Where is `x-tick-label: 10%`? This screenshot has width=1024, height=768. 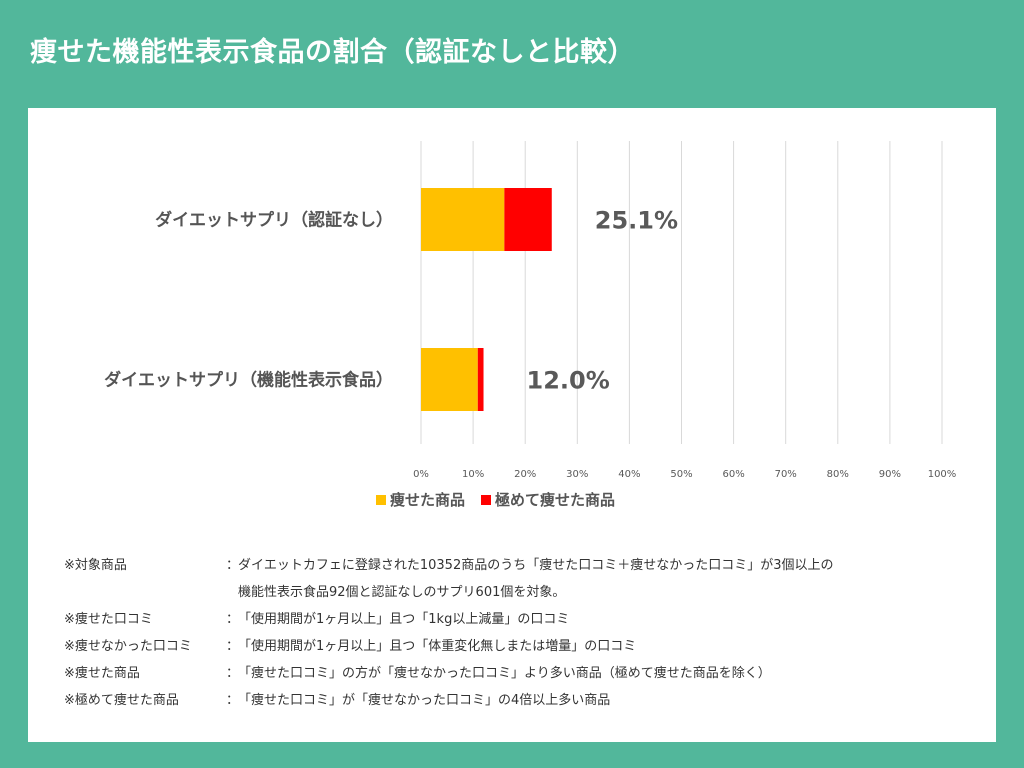 x-tick-label: 10% is located at coordinates (473, 474).